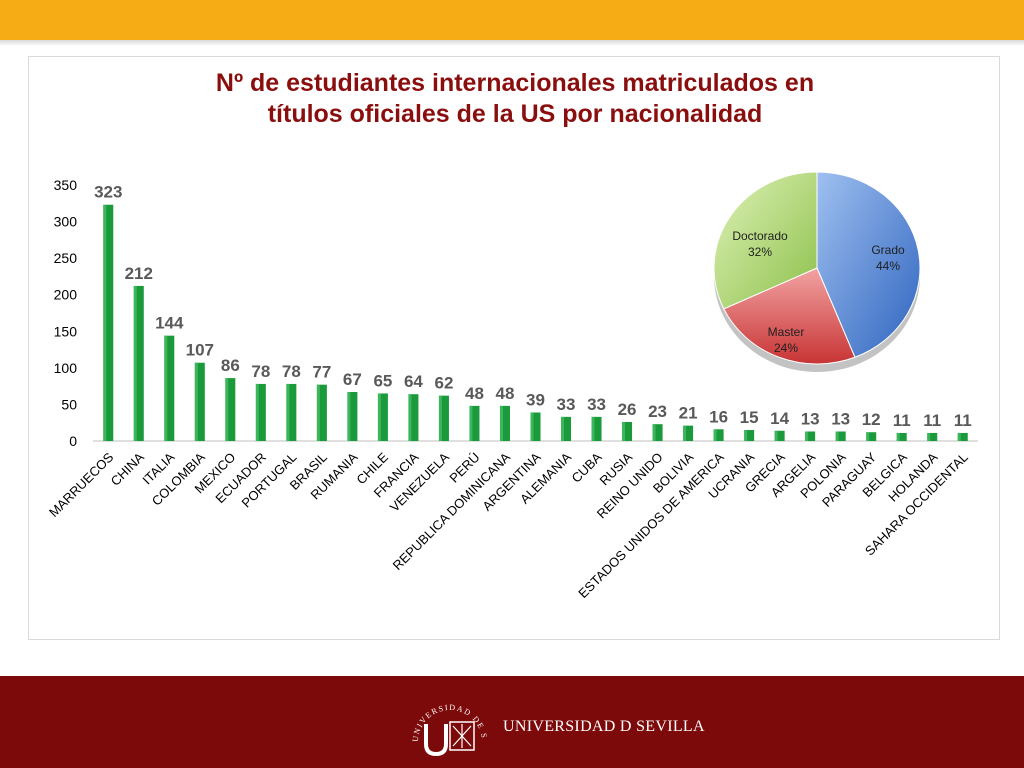  I want to click on y-tick-label: 300, so click(66, 222).